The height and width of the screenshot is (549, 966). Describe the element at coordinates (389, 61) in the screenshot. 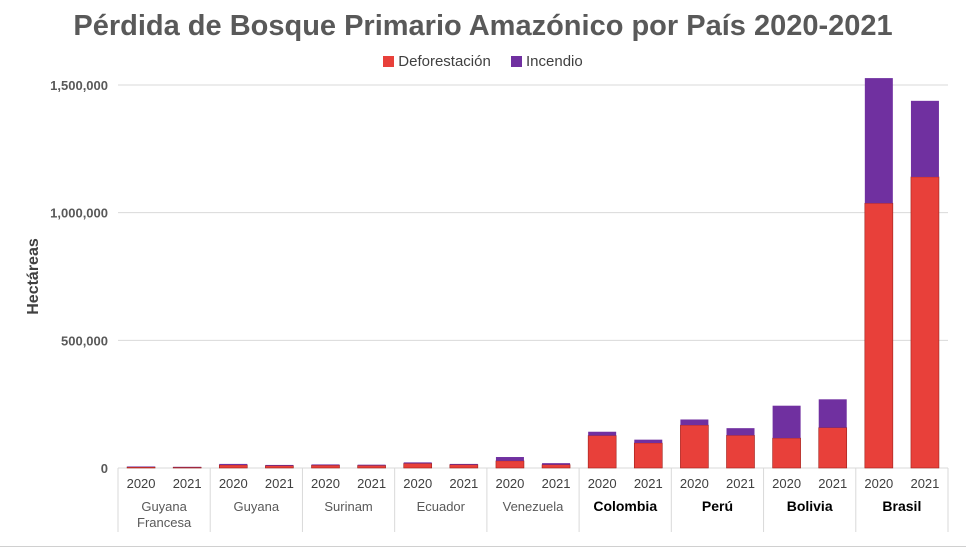

I see `legend-swatch-deforestacion` at that location.